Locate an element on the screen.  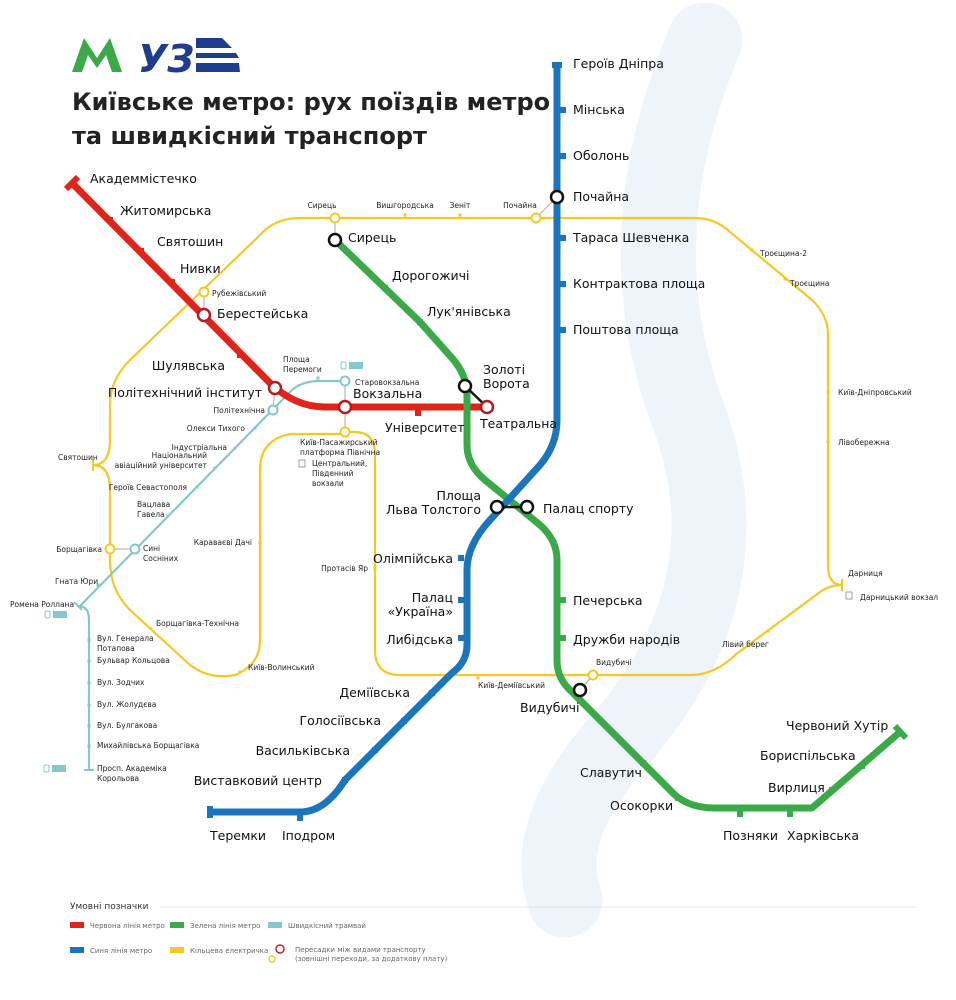
station-label: Старовокзальна is located at coordinates (387, 382).